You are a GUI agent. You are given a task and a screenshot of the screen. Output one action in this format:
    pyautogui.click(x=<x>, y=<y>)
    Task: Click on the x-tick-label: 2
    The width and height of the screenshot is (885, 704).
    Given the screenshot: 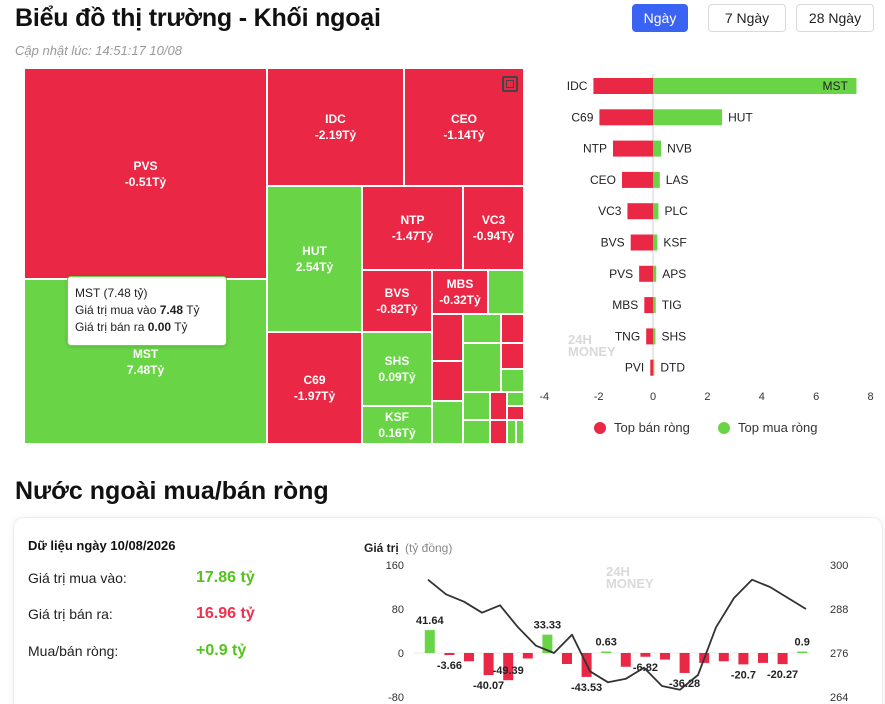 What is the action you would take?
    pyautogui.click(x=707, y=397)
    